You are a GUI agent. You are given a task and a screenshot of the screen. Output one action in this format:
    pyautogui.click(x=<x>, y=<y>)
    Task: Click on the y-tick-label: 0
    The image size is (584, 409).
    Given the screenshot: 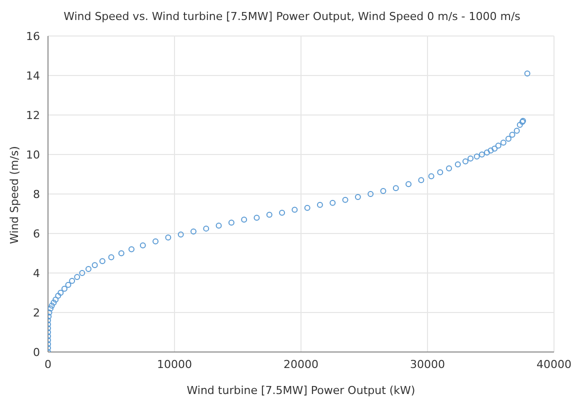 What is the action you would take?
    pyautogui.click(x=36, y=352)
    